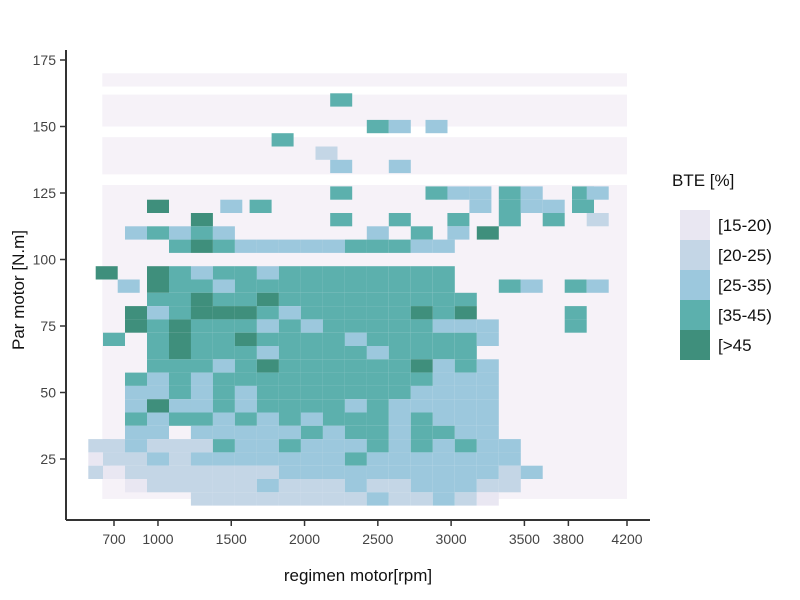 The image size is (800, 600). I want to click on x-tick-label: 3500, so click(524, 539).